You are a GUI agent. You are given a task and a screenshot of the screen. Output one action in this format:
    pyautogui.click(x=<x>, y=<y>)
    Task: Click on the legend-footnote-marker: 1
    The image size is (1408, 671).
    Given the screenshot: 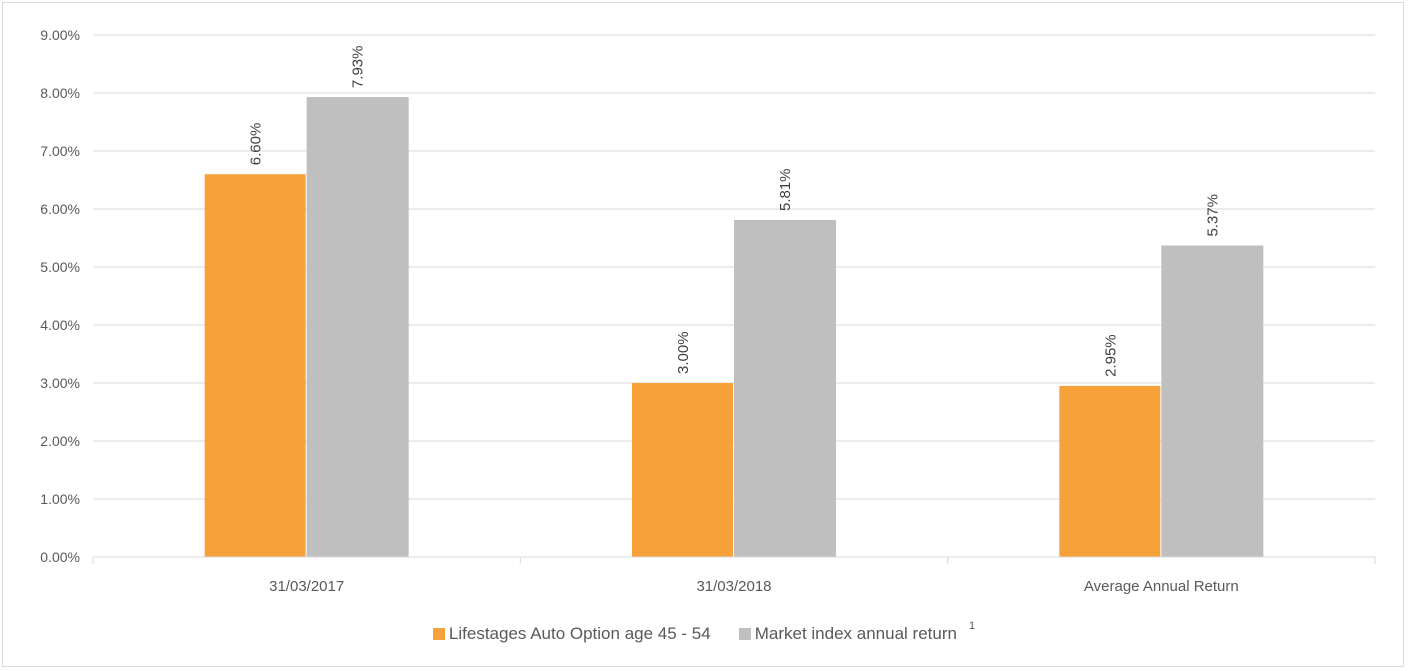 What is the action you would take?
    pyautogui.click(x=972, y=626)
    